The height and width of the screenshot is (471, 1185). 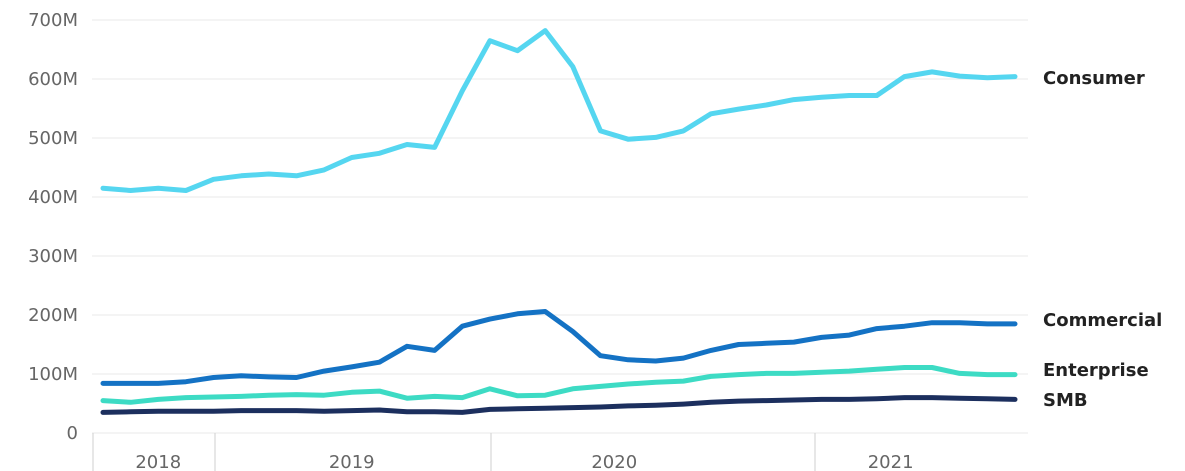 I want to click on series-line-enterprise, so click(x=559, y=385).